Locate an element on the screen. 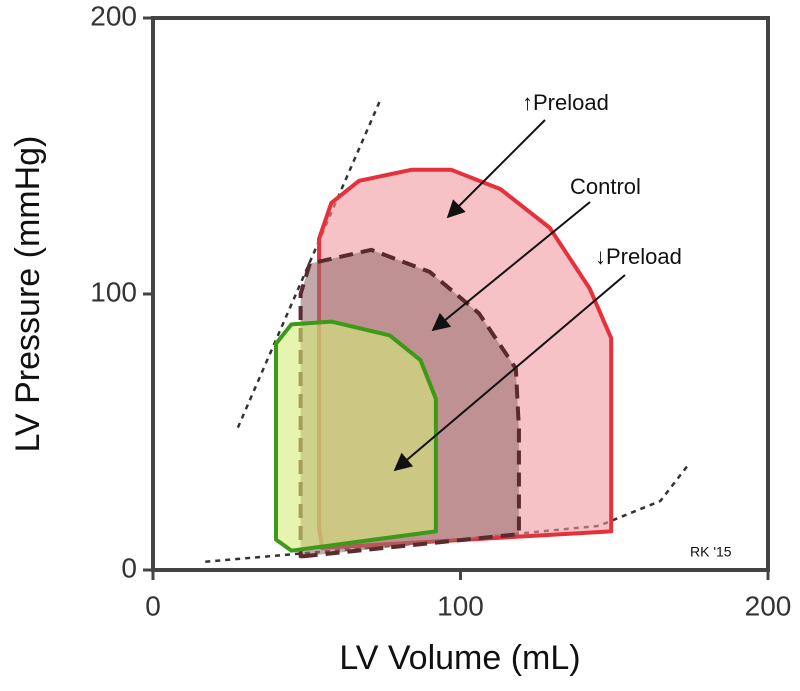 This screenshot has width=800, height=691. annotation: RK '15 is located at coordinates (711, 552).